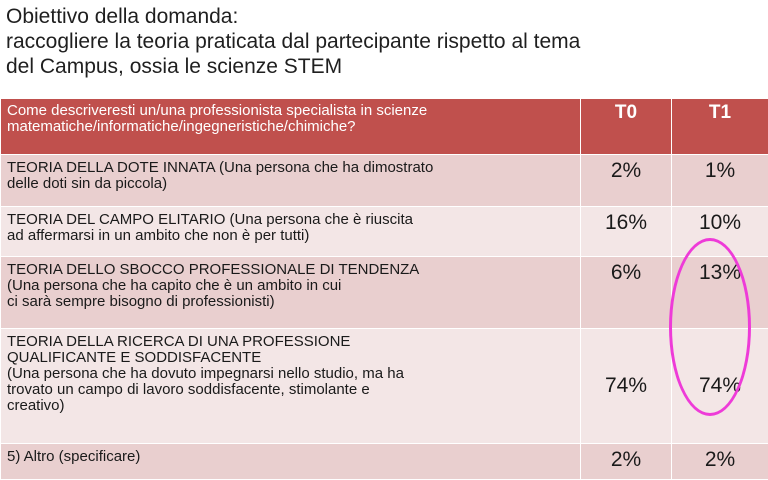  Describe the element at coordinates (36, 405) in the screenshot. I see `theory-description: creativo)` at that location.